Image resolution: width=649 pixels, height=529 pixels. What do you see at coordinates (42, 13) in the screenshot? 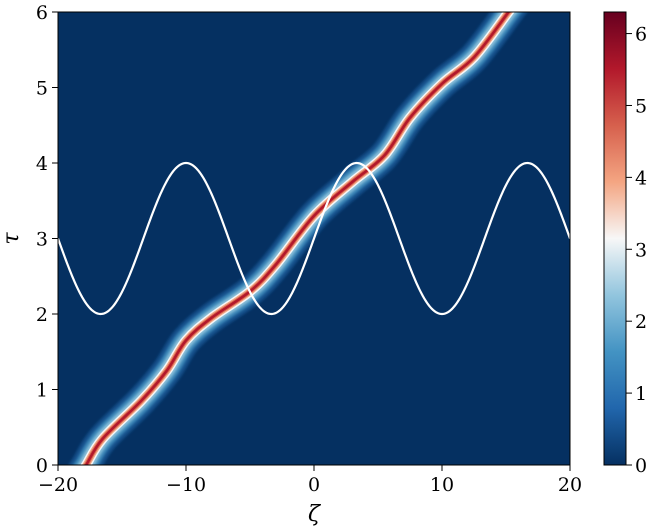
I see `y-tick-label: 6` at bounding box center [42, 13].